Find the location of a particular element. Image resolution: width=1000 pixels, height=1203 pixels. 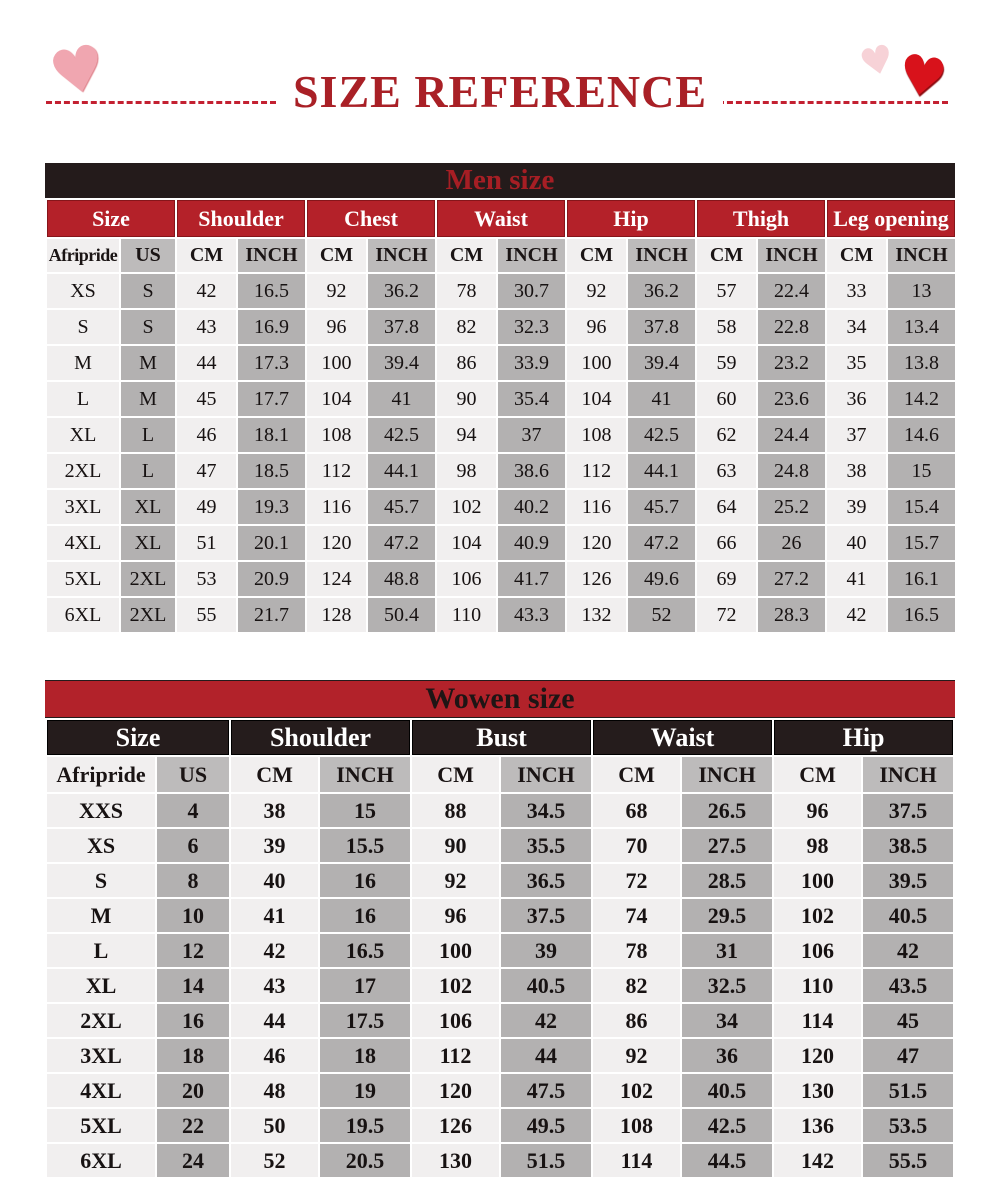

measurement-cell: 142 is located at coordinates (818, 1160).